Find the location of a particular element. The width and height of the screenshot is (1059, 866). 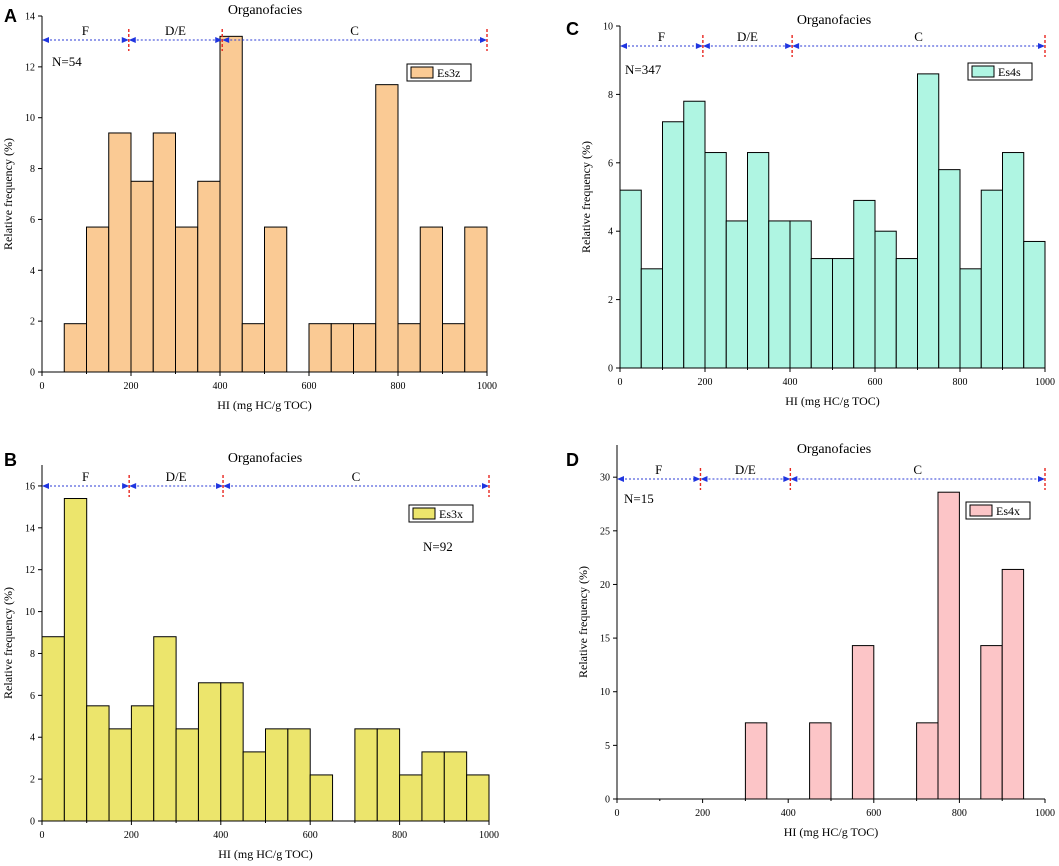

y-tick-label: 4 is located at coordinates (32, 271).